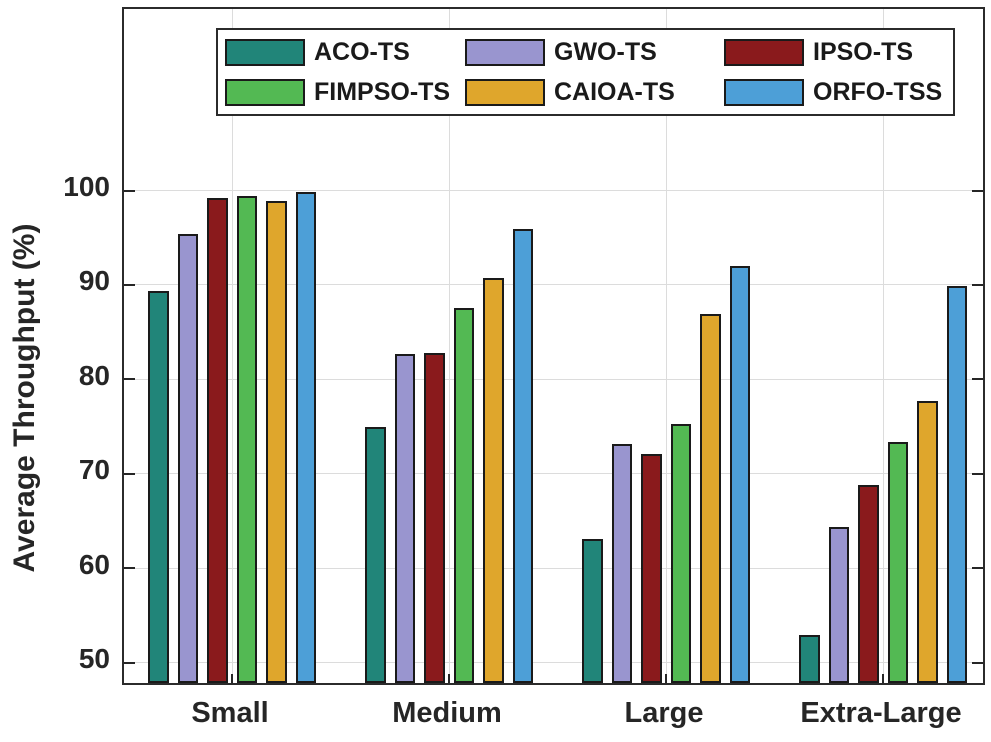  I want to click on x-gridline-Extra-Large, so click(883, 346).